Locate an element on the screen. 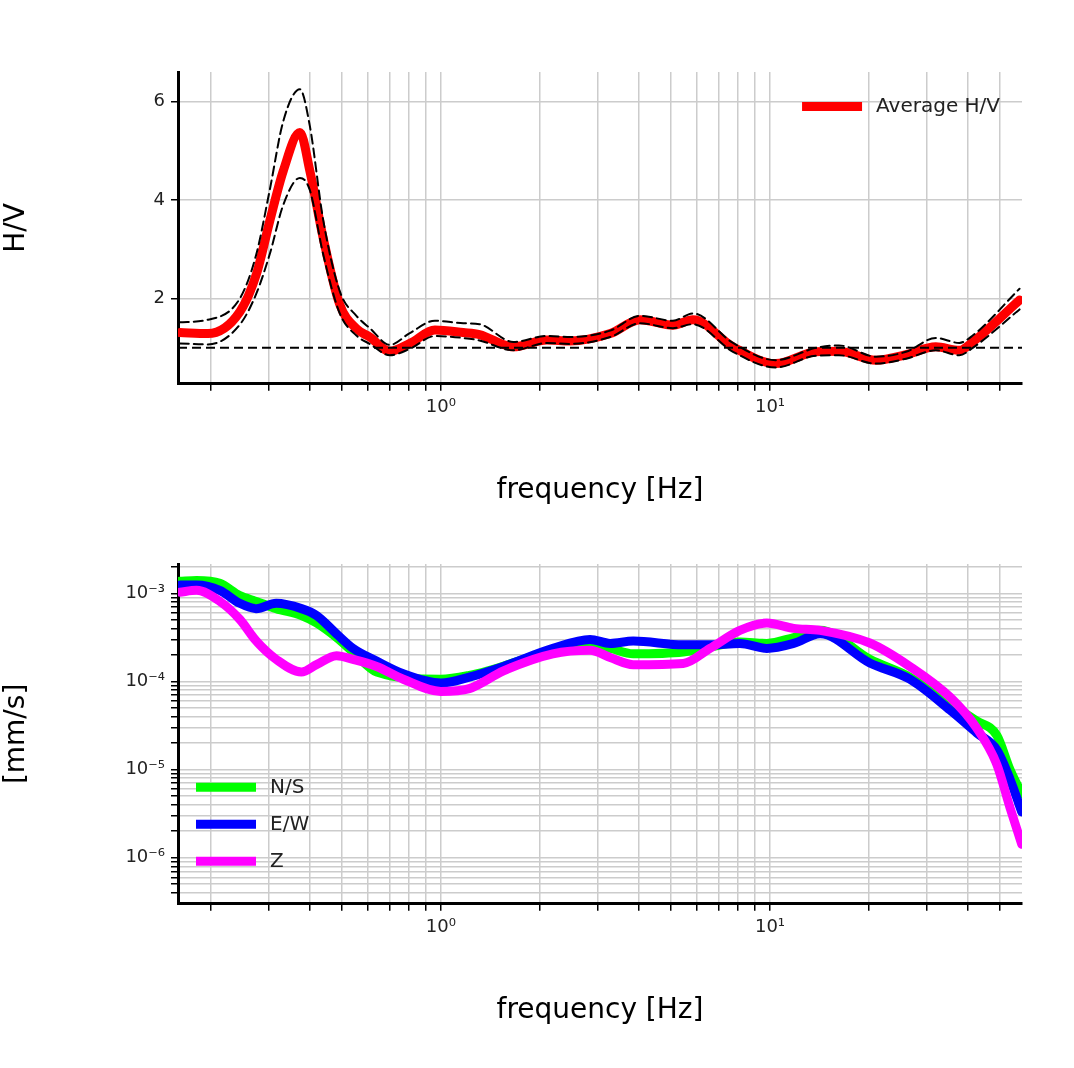  y-axis-title: [mm/s] is located at coordinates (16, 734).